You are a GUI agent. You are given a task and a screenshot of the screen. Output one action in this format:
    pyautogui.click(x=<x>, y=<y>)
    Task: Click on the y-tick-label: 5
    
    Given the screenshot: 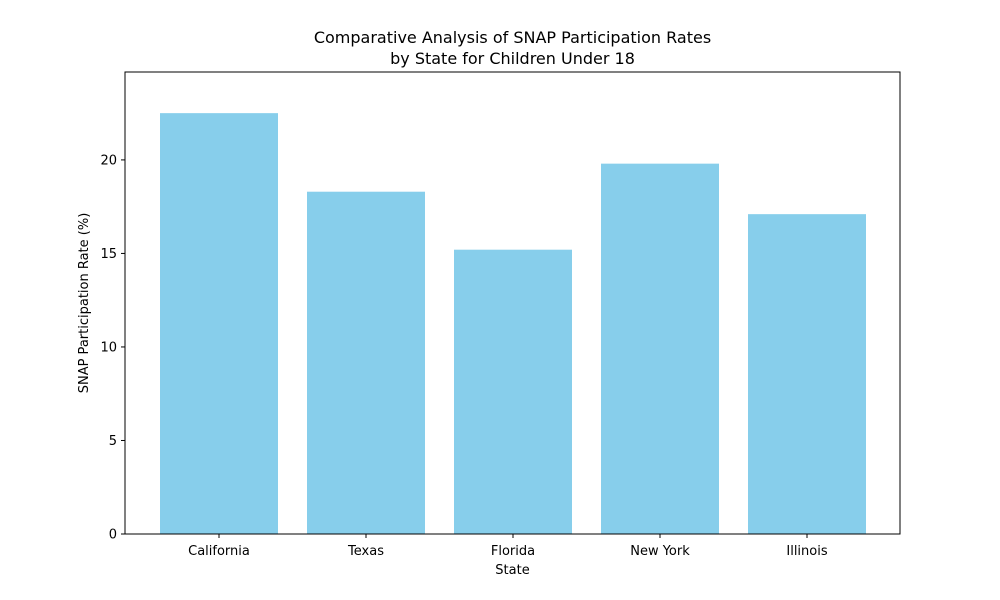 What is the action you would take?
    pyautogui.click(x=113, y=441)
    